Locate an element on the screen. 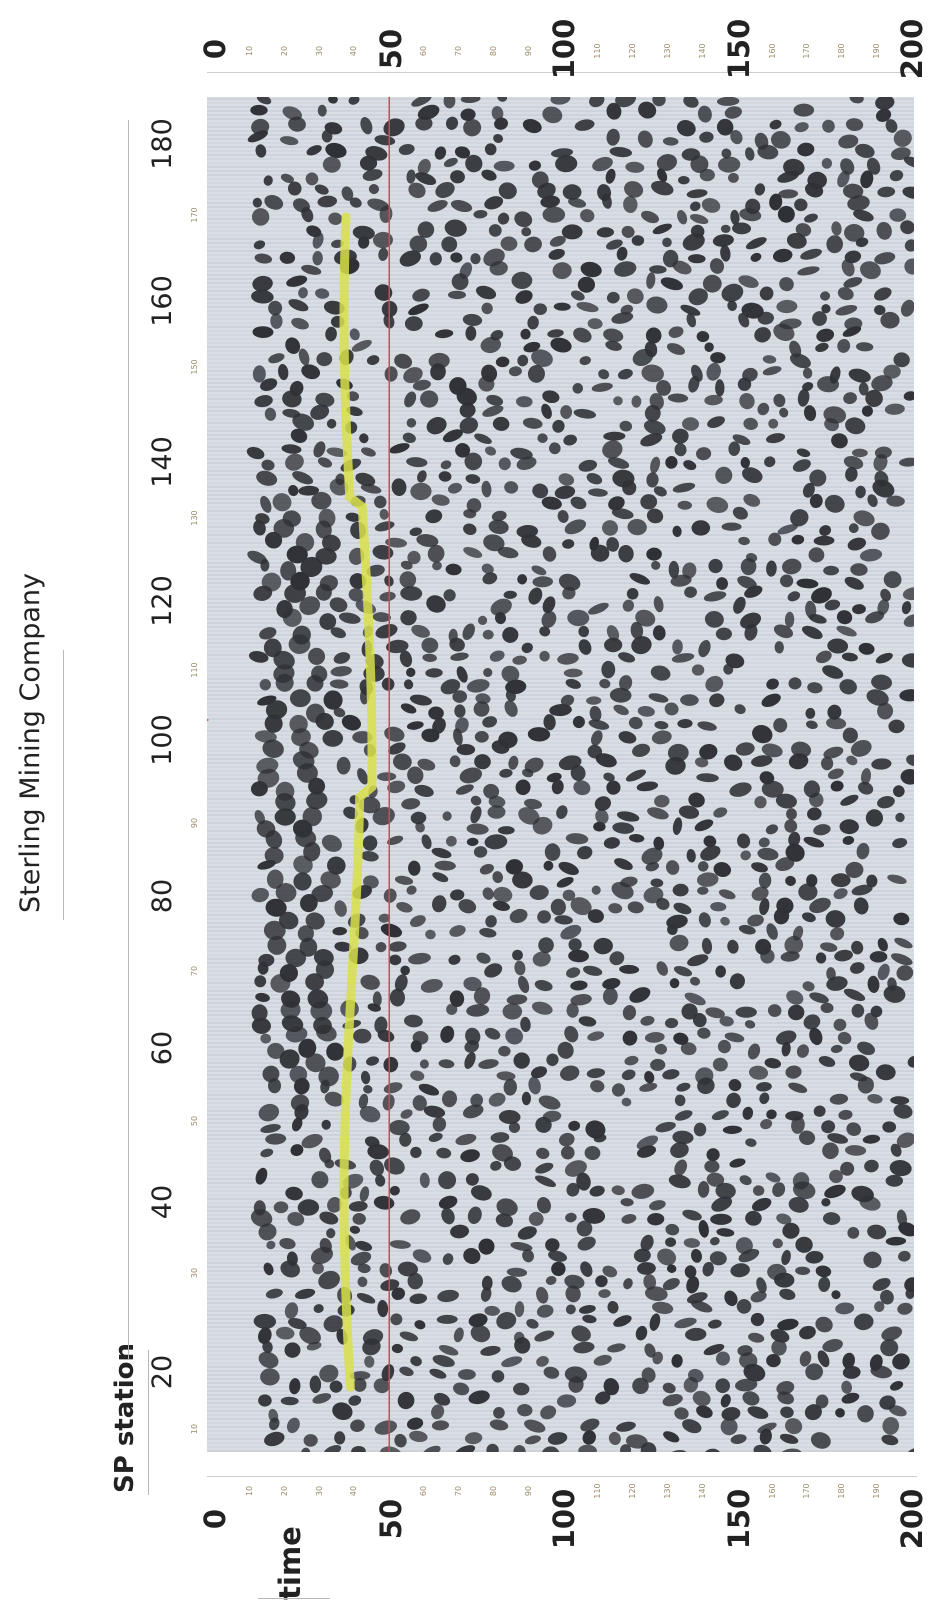  station-minor-label: 90 is located at coordinates (194, 823).